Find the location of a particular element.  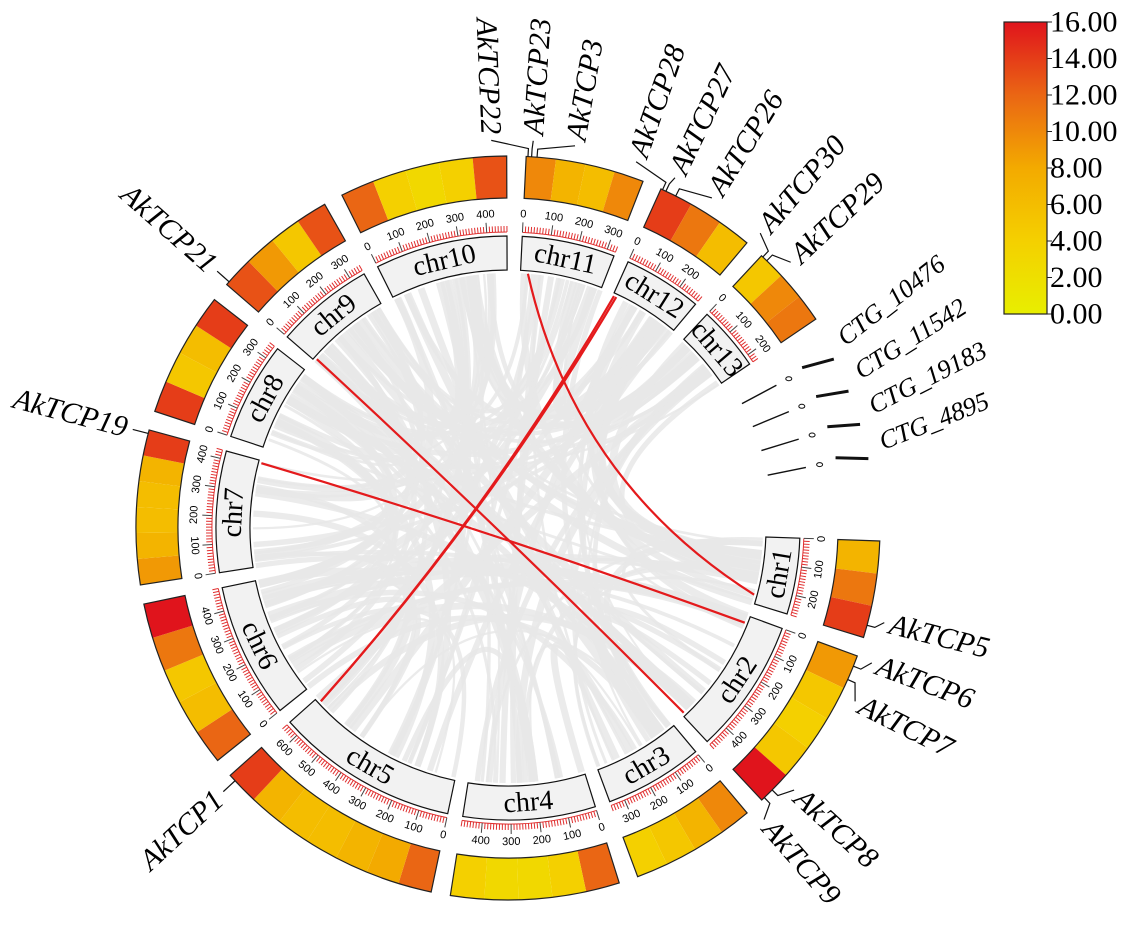

chromosome-chr11: chr11 0 100 200 300 is located at coordinates (581, 222).